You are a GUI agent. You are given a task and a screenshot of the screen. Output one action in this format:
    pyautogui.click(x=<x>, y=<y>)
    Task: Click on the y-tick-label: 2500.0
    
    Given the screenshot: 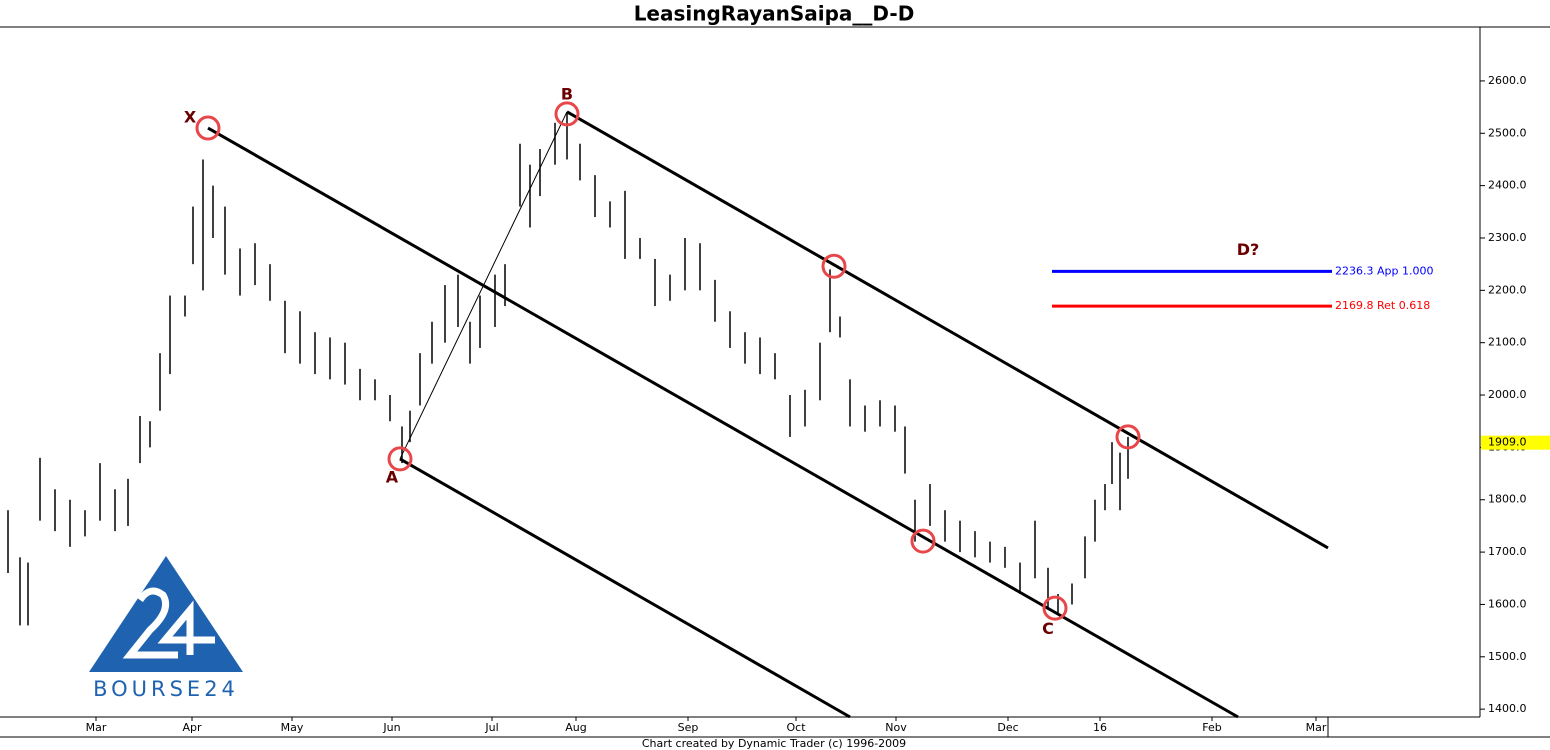 What is the action you would take?
    pyautogui.click(x=1507, y=132)
    